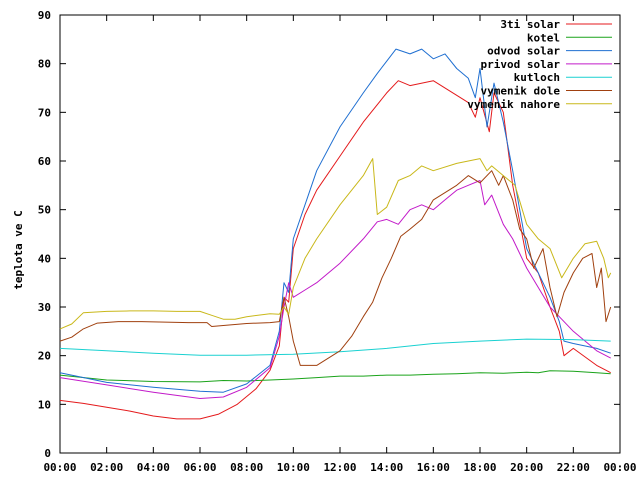  Describe the element at coordinates (293, 467) in the screenshot. I see `x-tick-label: 10:00` at that location.